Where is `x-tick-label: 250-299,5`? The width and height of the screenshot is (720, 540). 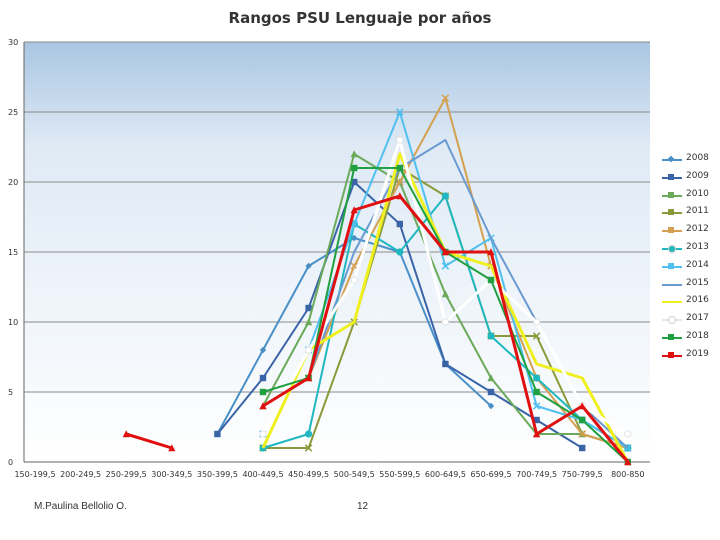 x-tick-label: 250-299,5 is located at coordinates (126, 474).